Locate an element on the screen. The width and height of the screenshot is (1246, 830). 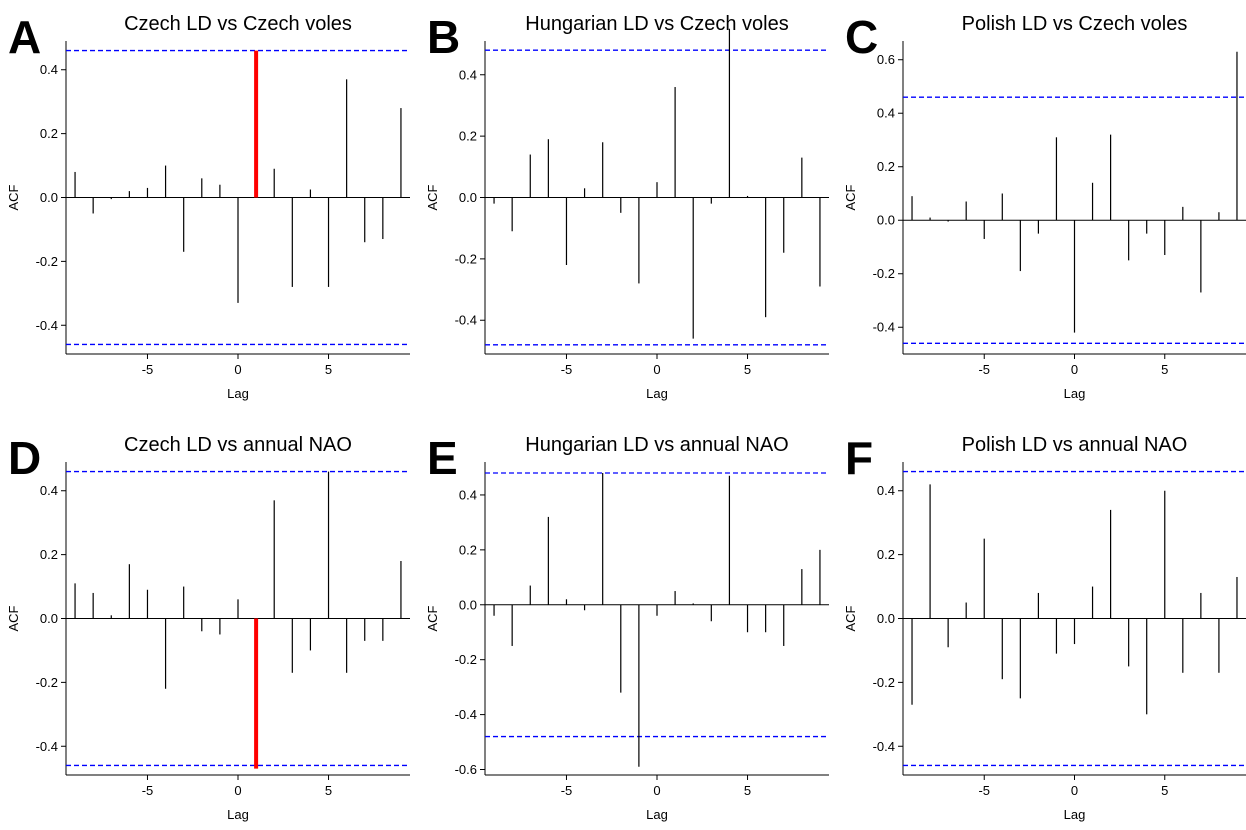
y-tick-label-a: 0.0 is located at coordinates (49, 197).